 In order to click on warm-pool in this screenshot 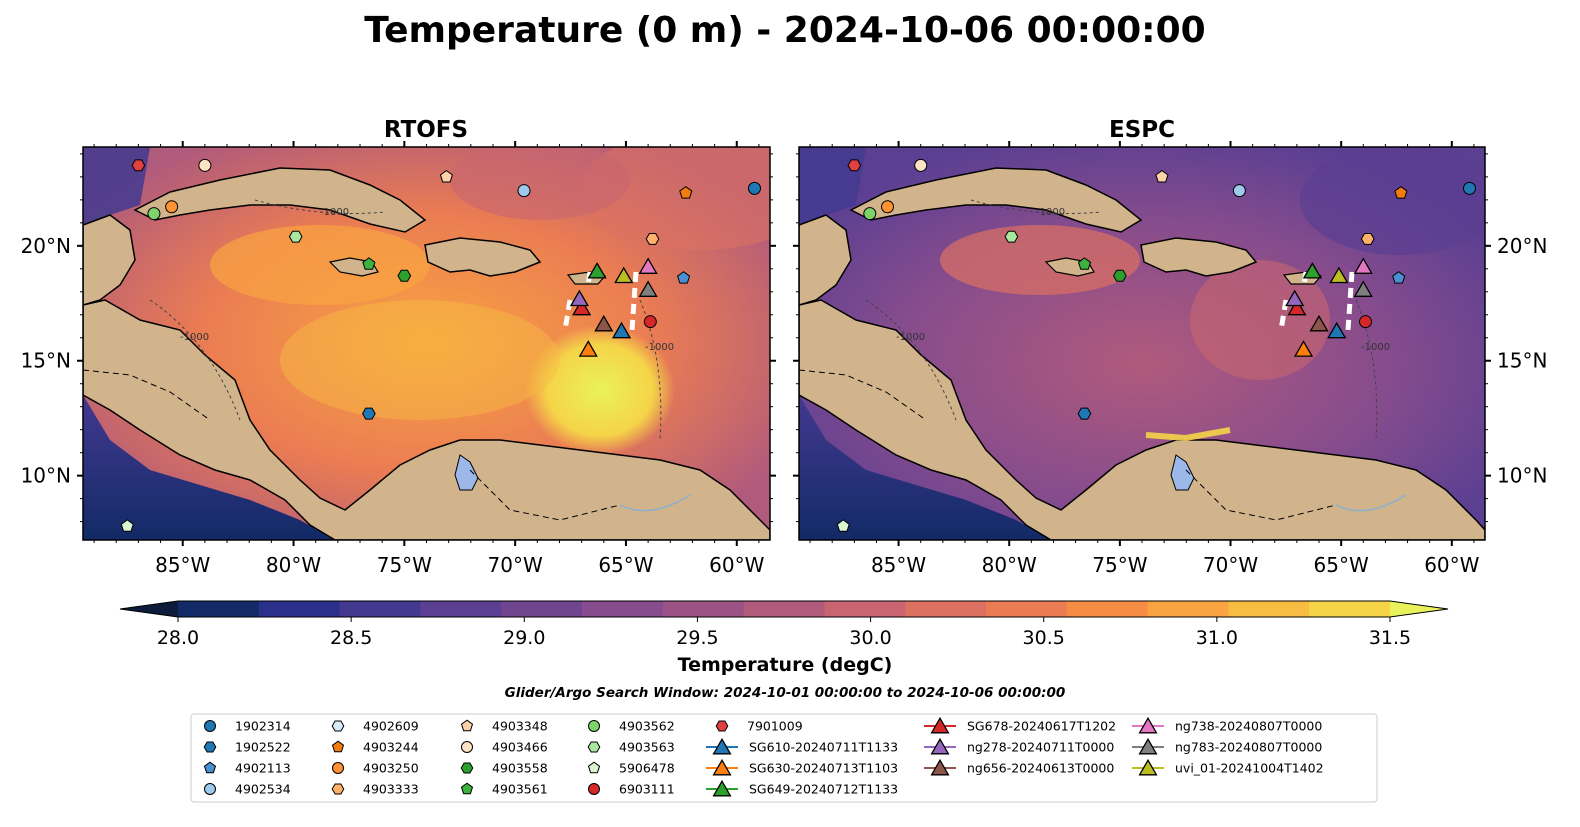, I will do `click(600, 390)`.